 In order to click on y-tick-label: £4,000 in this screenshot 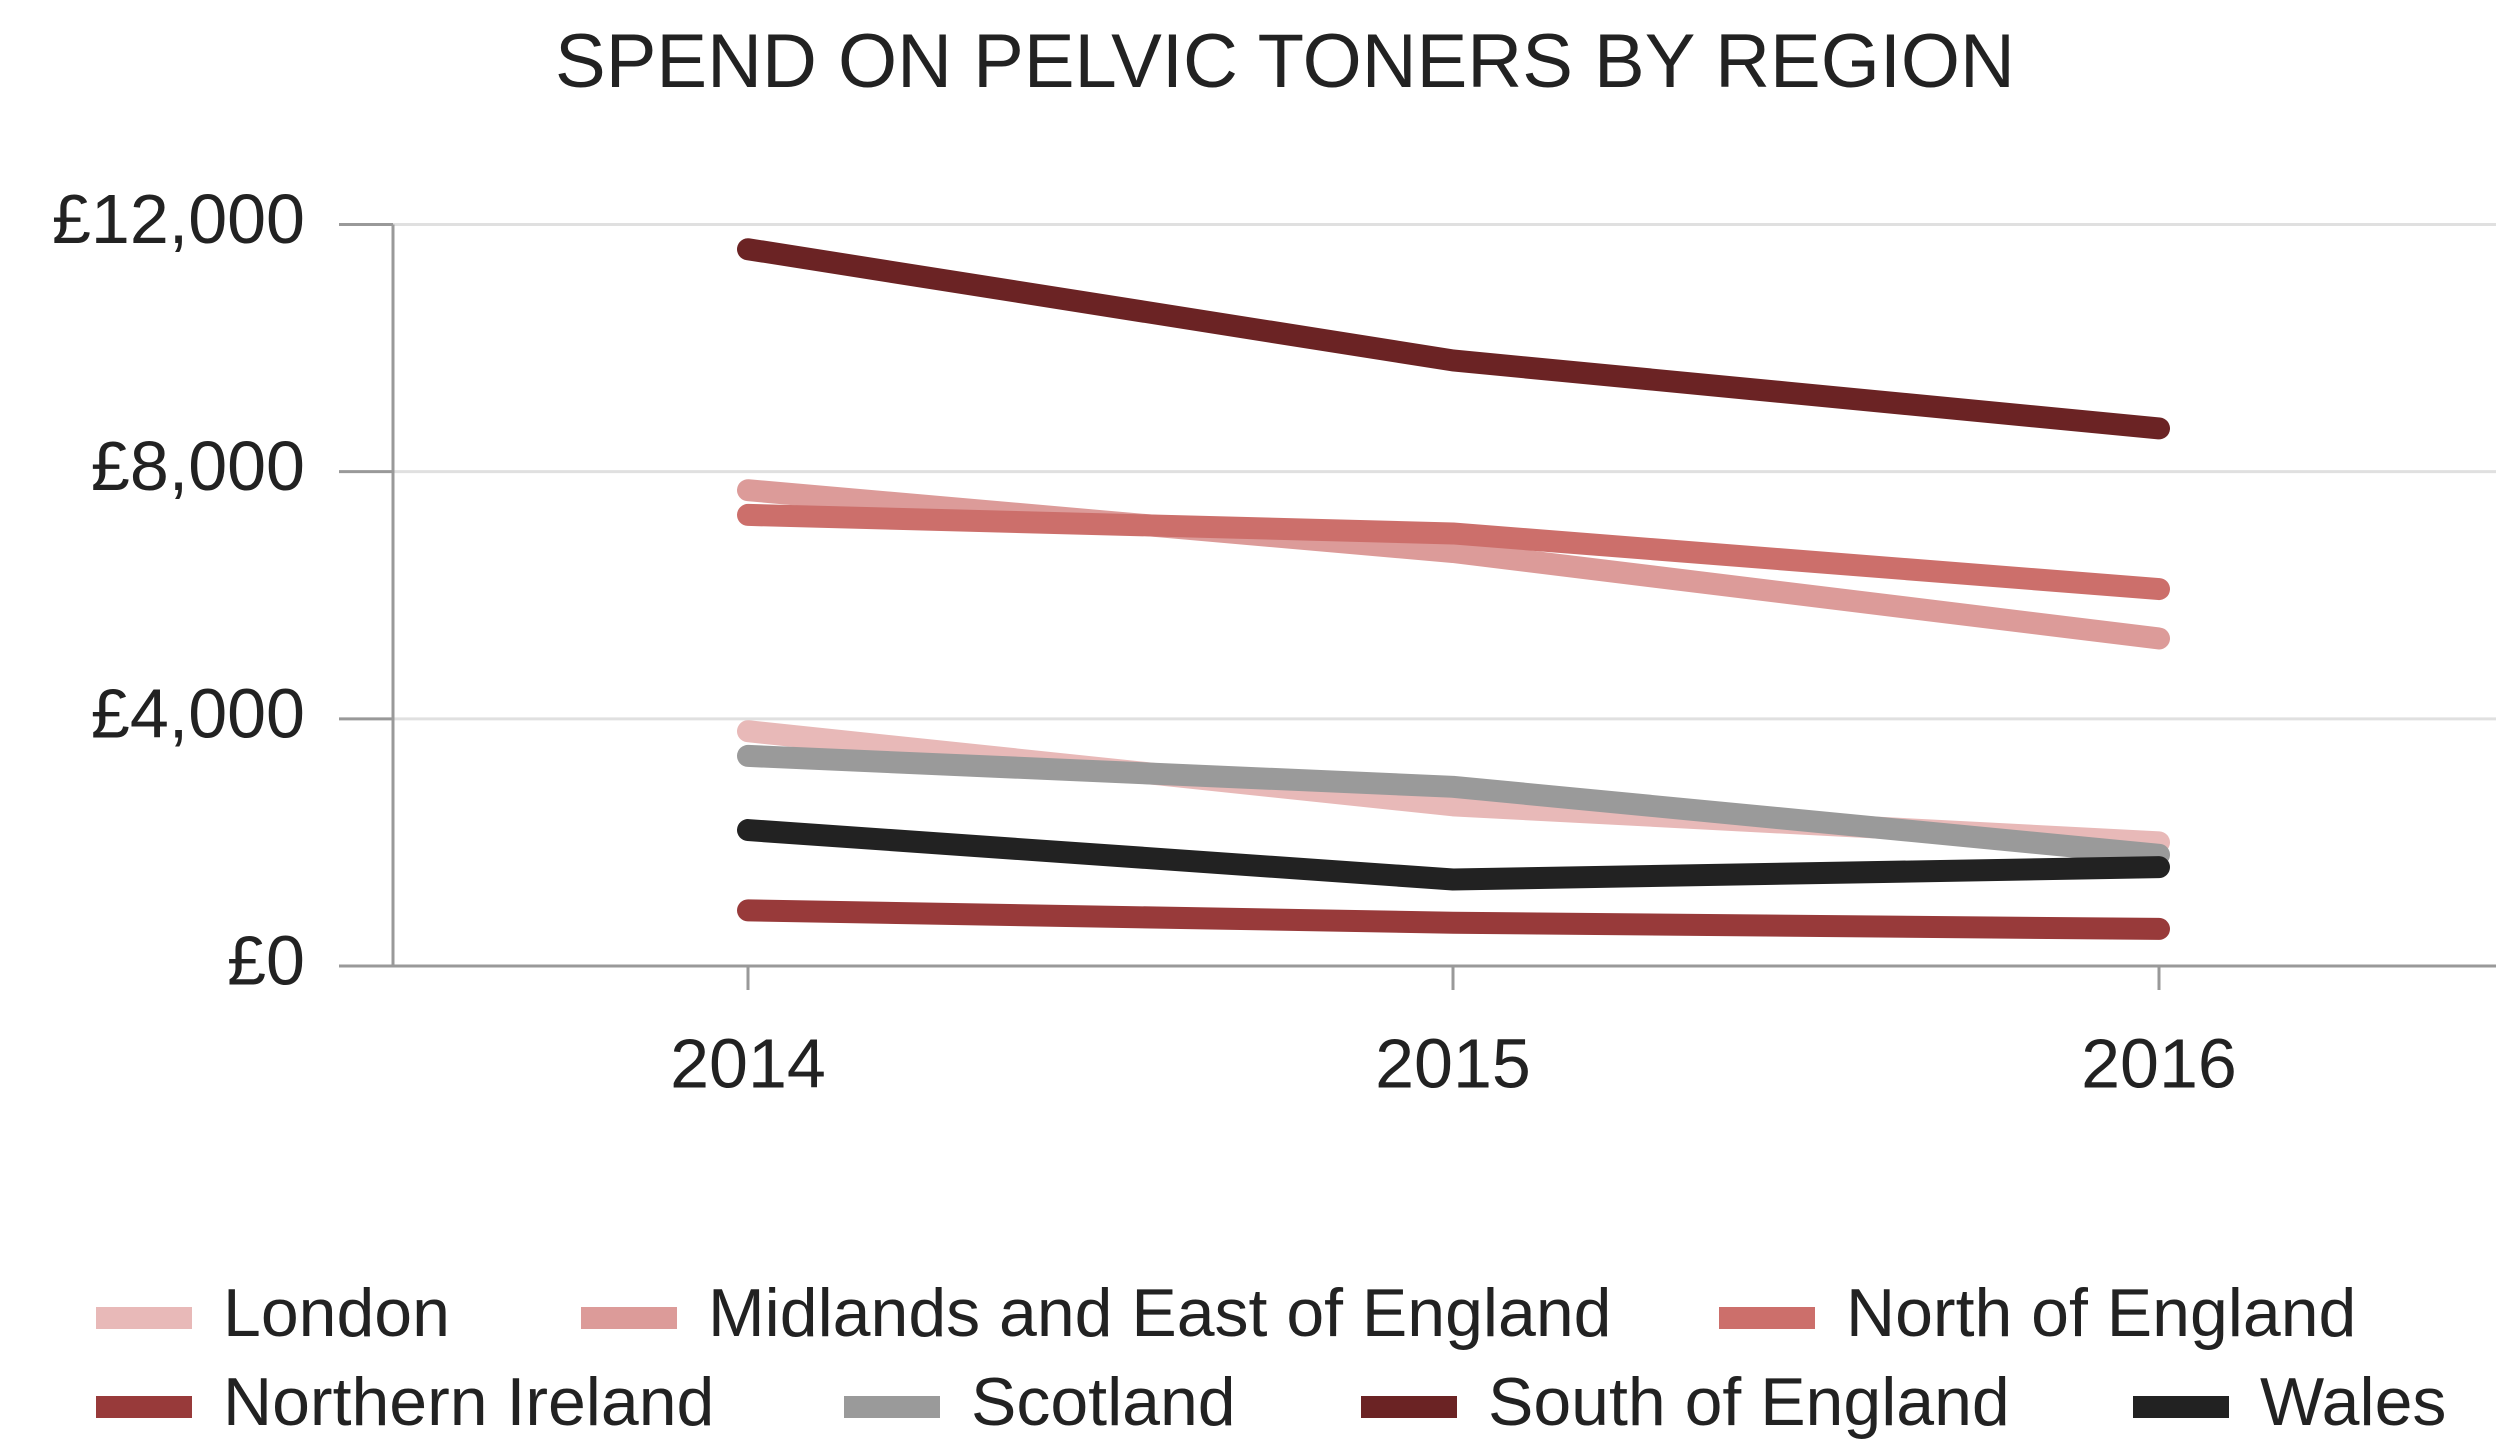, I will do `click(198, 713)`.